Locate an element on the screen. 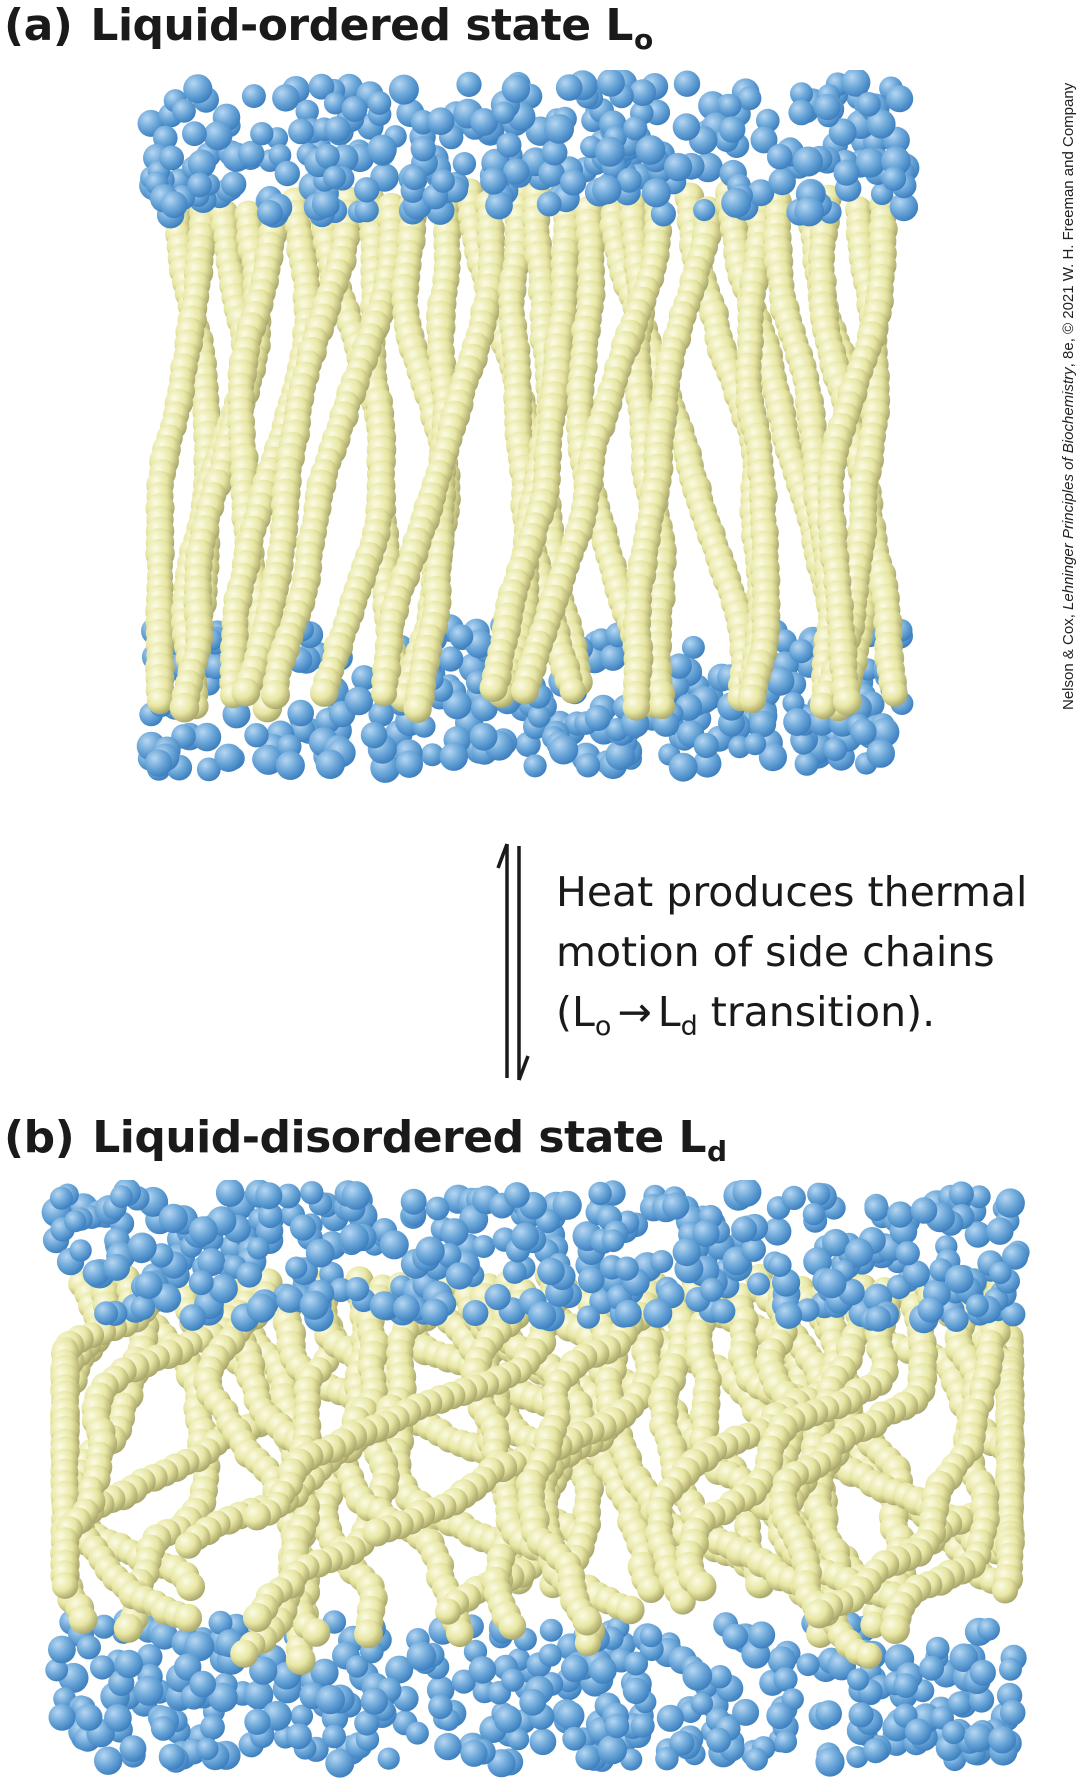  caption-mid: L is located at coordinates (669, 1012).